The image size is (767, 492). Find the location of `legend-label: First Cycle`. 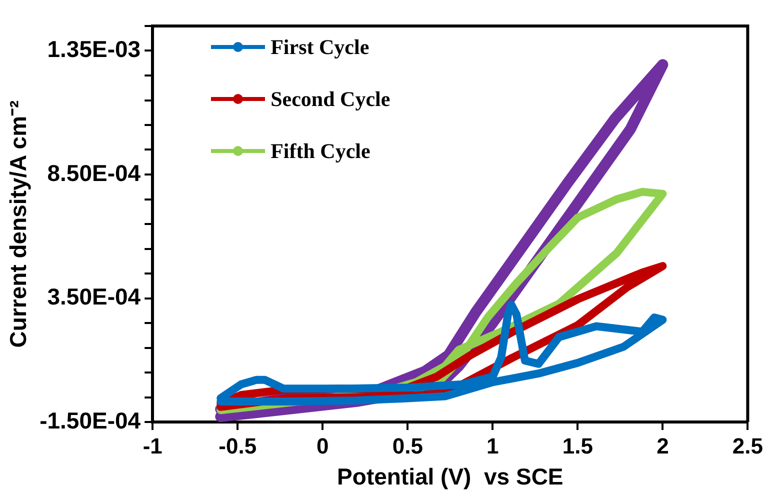

legend-label: First Cycle is located at coordinates (320, 47).